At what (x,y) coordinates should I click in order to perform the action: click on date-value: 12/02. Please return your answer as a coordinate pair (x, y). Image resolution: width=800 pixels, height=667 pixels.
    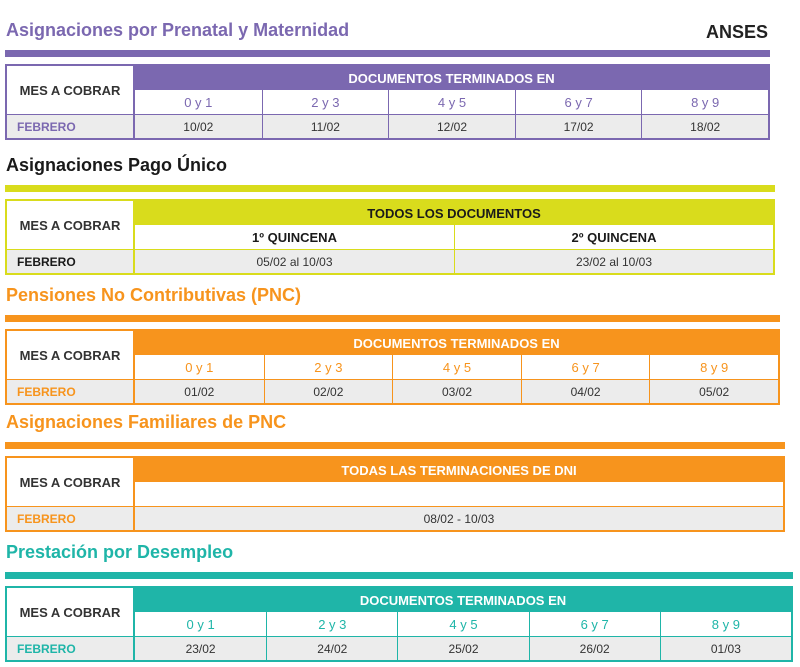
    Looking at the image, I should click on (451, 126).